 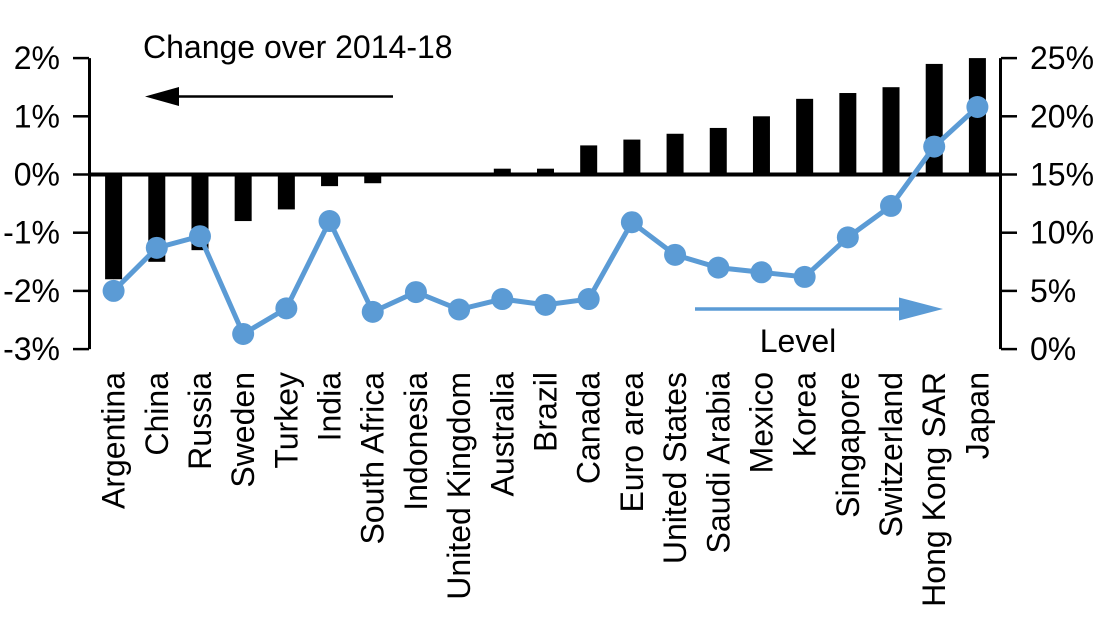 I want to click on right-series-annotation: Level, so click(x=798, y=341).